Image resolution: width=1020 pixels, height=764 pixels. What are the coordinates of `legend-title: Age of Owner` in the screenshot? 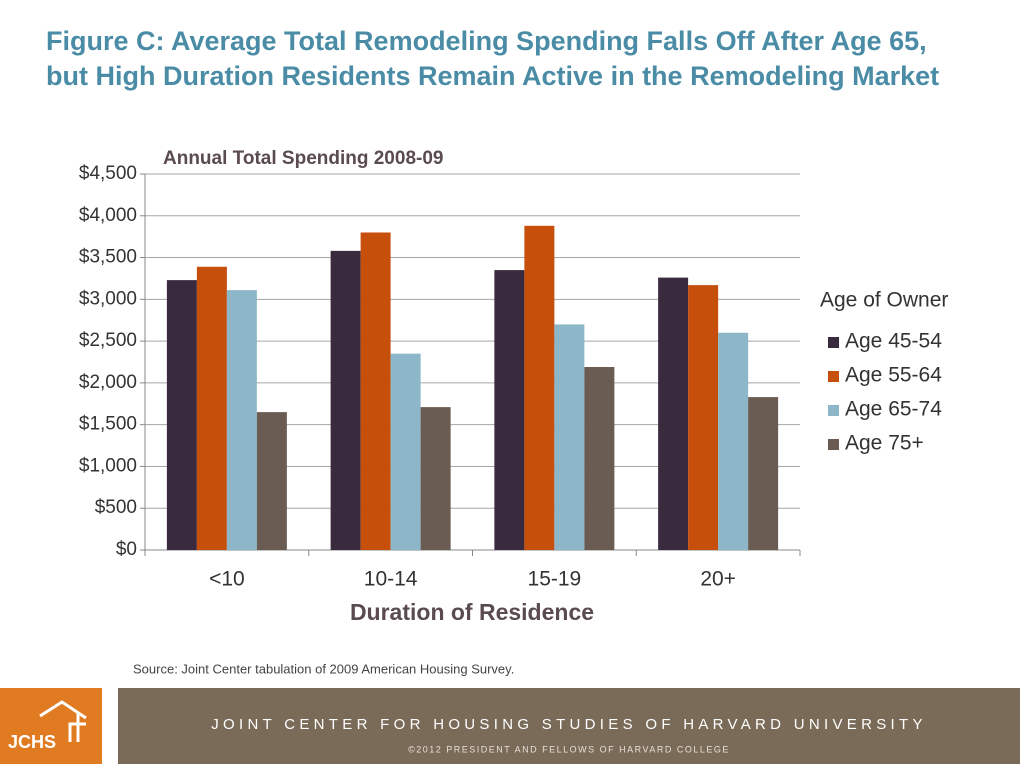 It's located at (884, 300).